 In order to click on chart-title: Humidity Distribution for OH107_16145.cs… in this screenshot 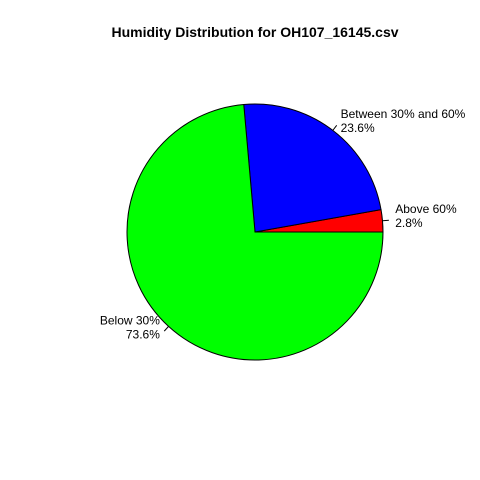, I will do `click(254, 32)`.